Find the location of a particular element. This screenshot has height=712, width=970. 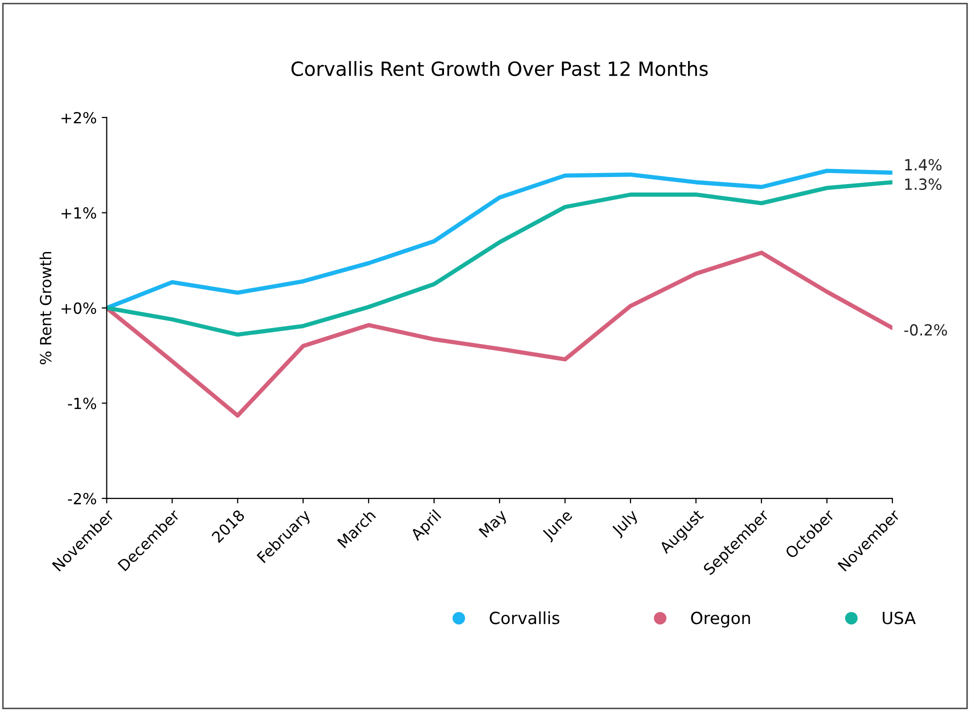

y-tick-label: +1% is located at coordinates (79, 213).